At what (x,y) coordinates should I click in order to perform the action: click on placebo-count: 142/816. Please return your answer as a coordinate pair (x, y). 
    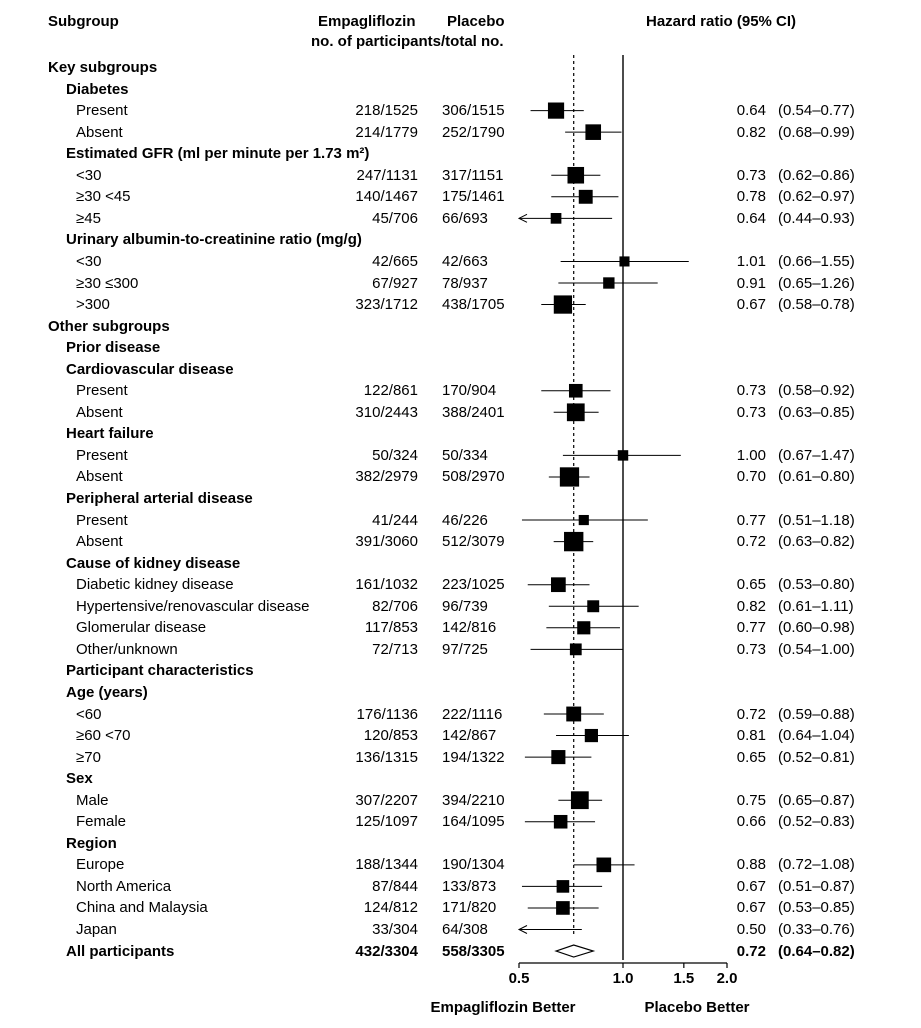
    Looking at the image, I should click on (469, 628).